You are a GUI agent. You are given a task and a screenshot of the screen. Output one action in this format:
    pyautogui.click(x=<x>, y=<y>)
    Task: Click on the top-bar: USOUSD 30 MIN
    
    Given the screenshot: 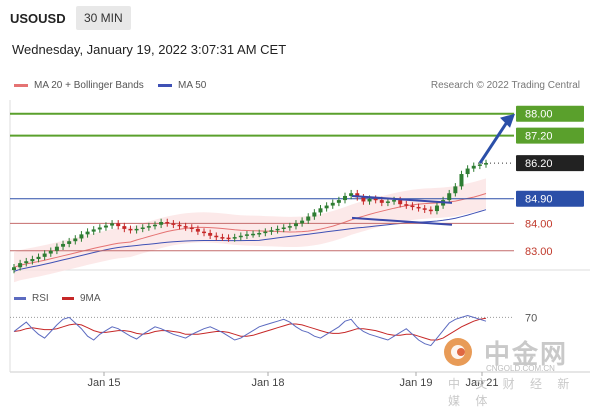 What is the action you would take?
    pyautogui.click(x=295, y=17)
    